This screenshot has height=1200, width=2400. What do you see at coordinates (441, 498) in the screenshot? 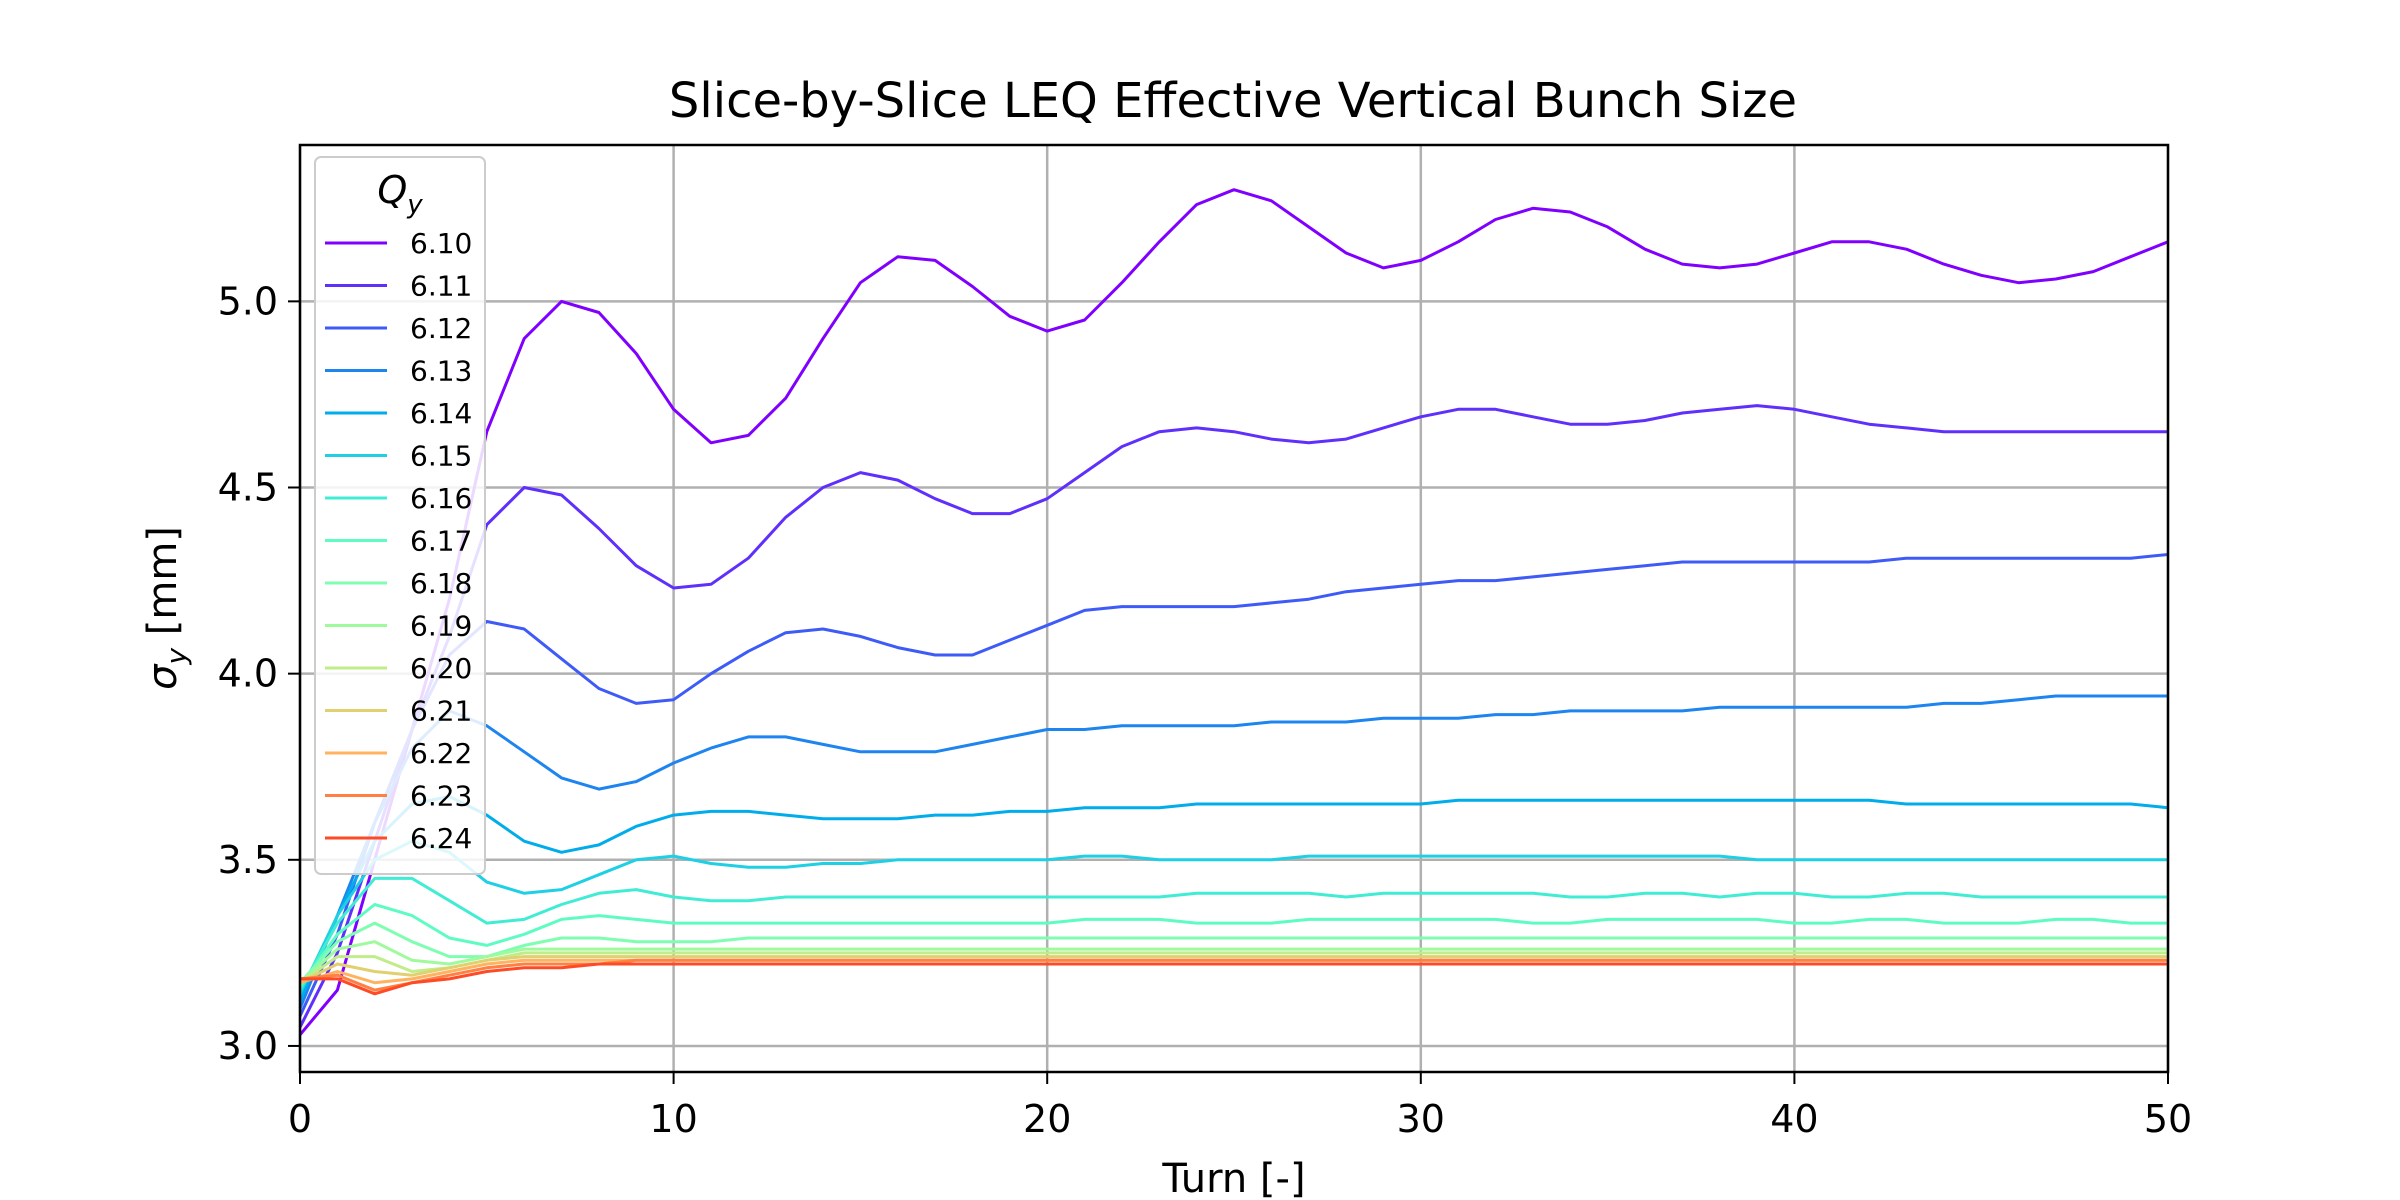
I see `legend-label: 6.16` at bounding box center [441, 498].